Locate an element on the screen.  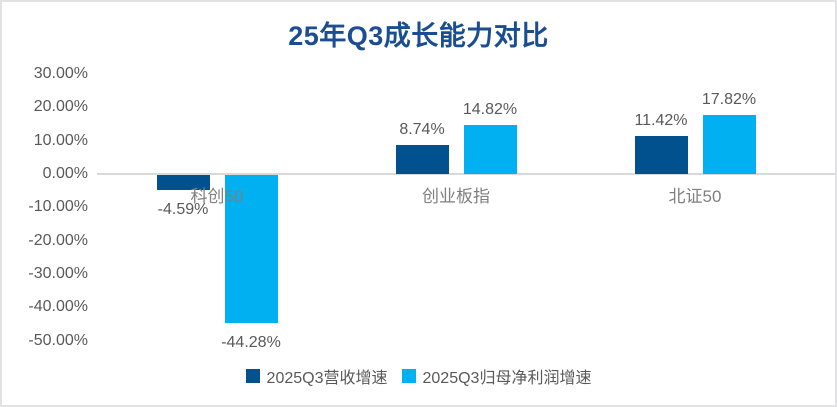
zero-axis-line is located at coordinates (466, 174).